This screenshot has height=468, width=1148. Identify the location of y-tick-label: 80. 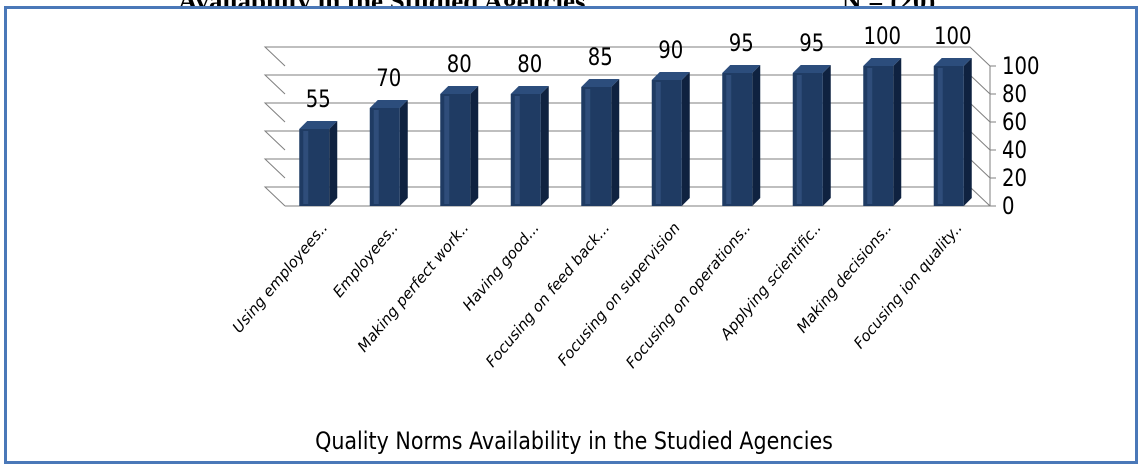
(1014, 94).